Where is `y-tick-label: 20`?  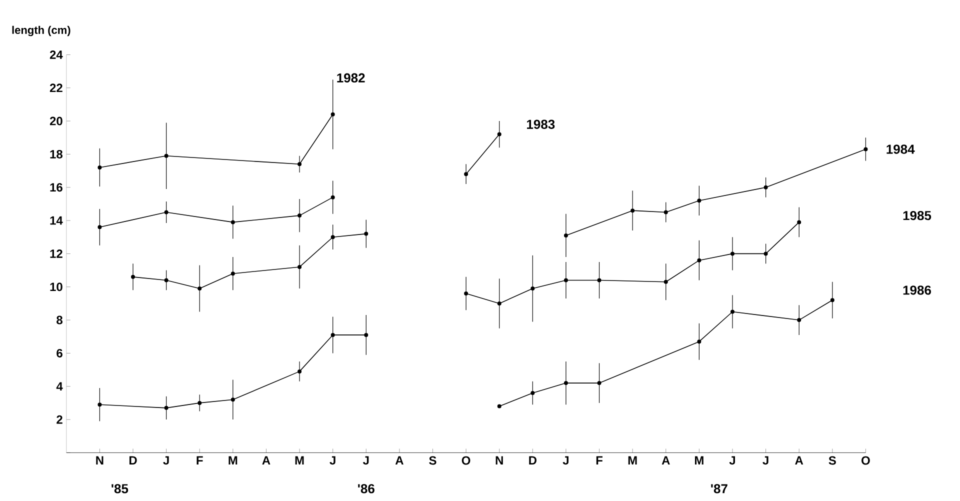 y-tick-label: 20 is located at coordinates (56, 121).